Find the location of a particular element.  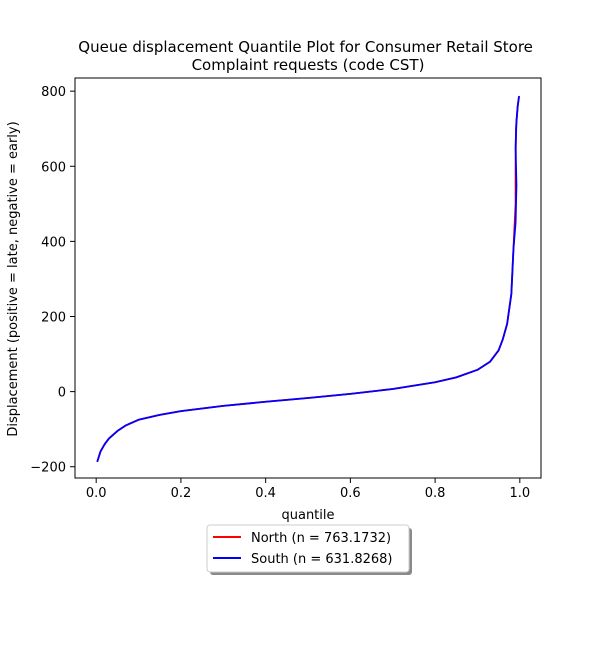

legend-box is located at coordinates (308, 548).